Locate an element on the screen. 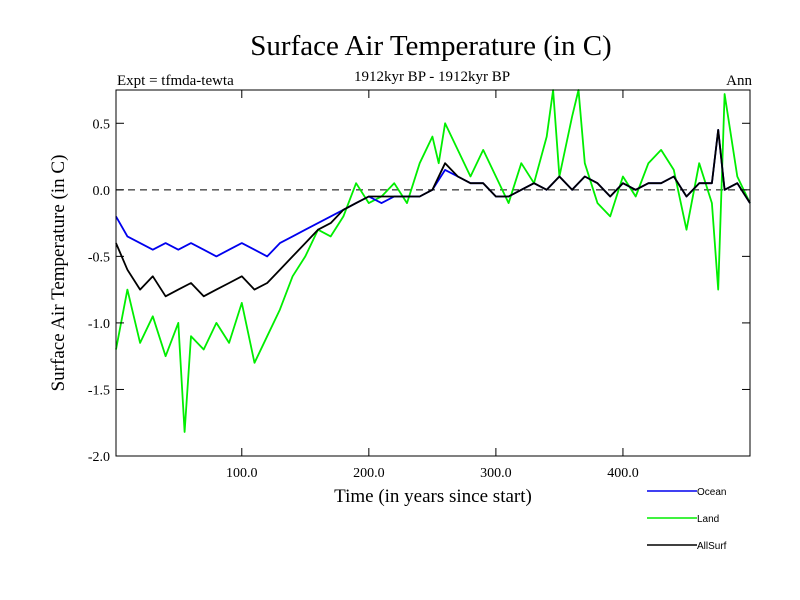  legend-item-allsurf: AllSurf is located at coordinates (687, 546).